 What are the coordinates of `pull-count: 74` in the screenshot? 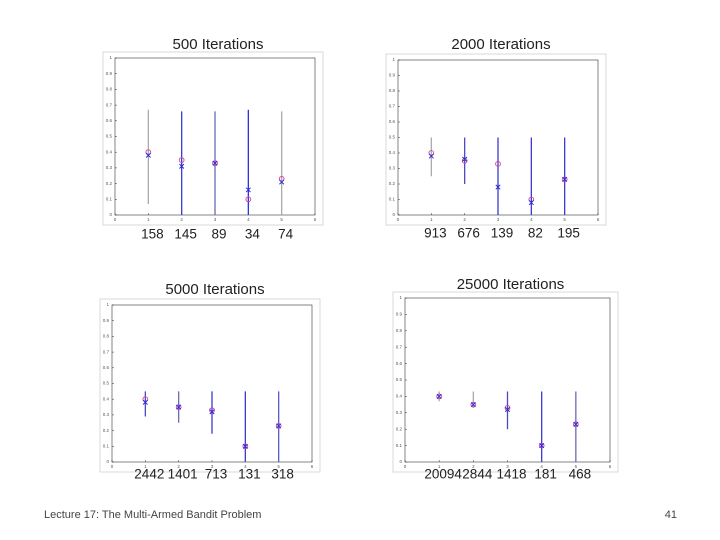 It's located at (286, 234).